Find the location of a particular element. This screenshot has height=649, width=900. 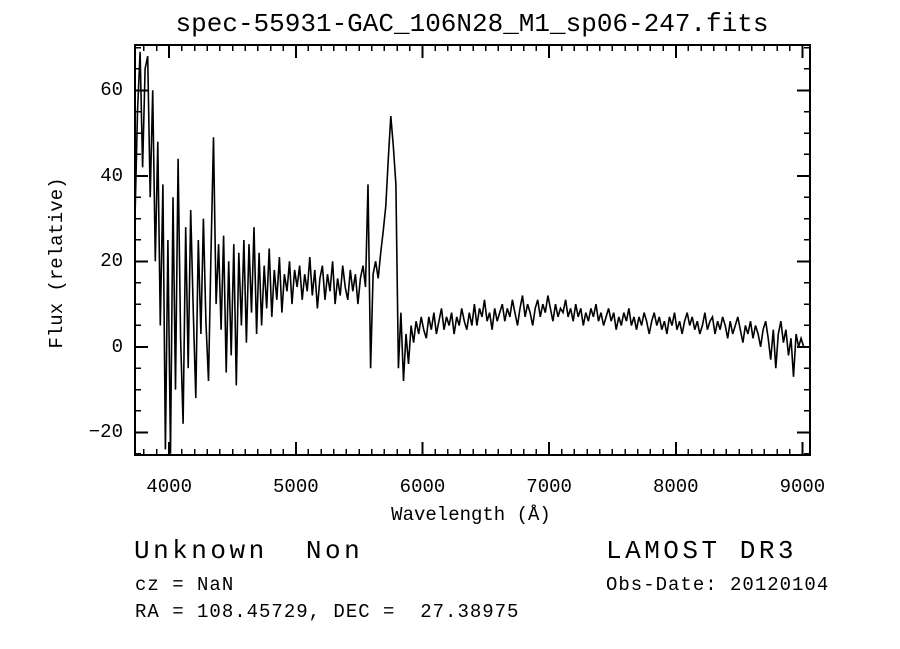

survey-release-label: LAMOST DR3 is located at coordinates (702, 551).